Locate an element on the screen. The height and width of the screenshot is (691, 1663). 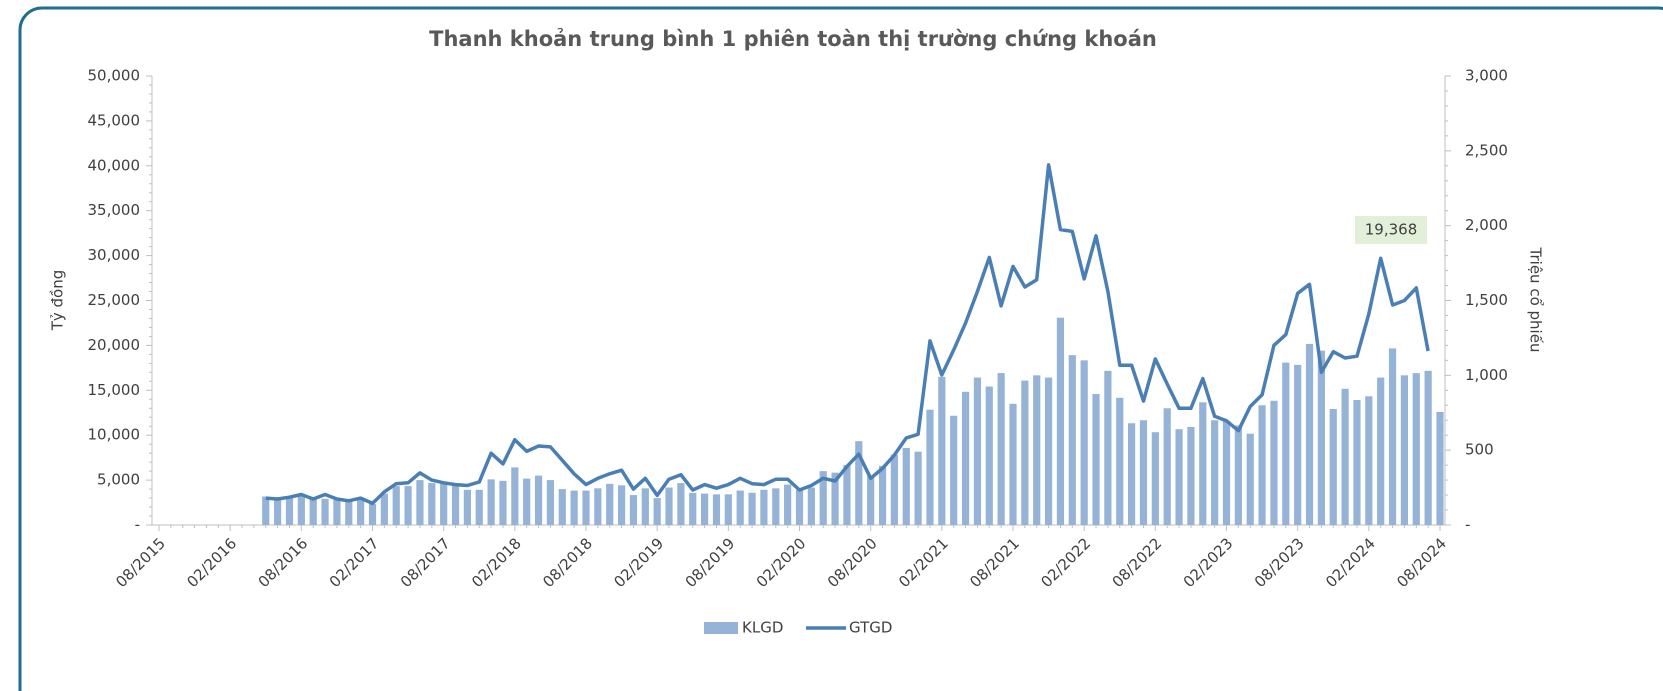
y-tick-label: 35,000 is located at coordinates (114, 210).